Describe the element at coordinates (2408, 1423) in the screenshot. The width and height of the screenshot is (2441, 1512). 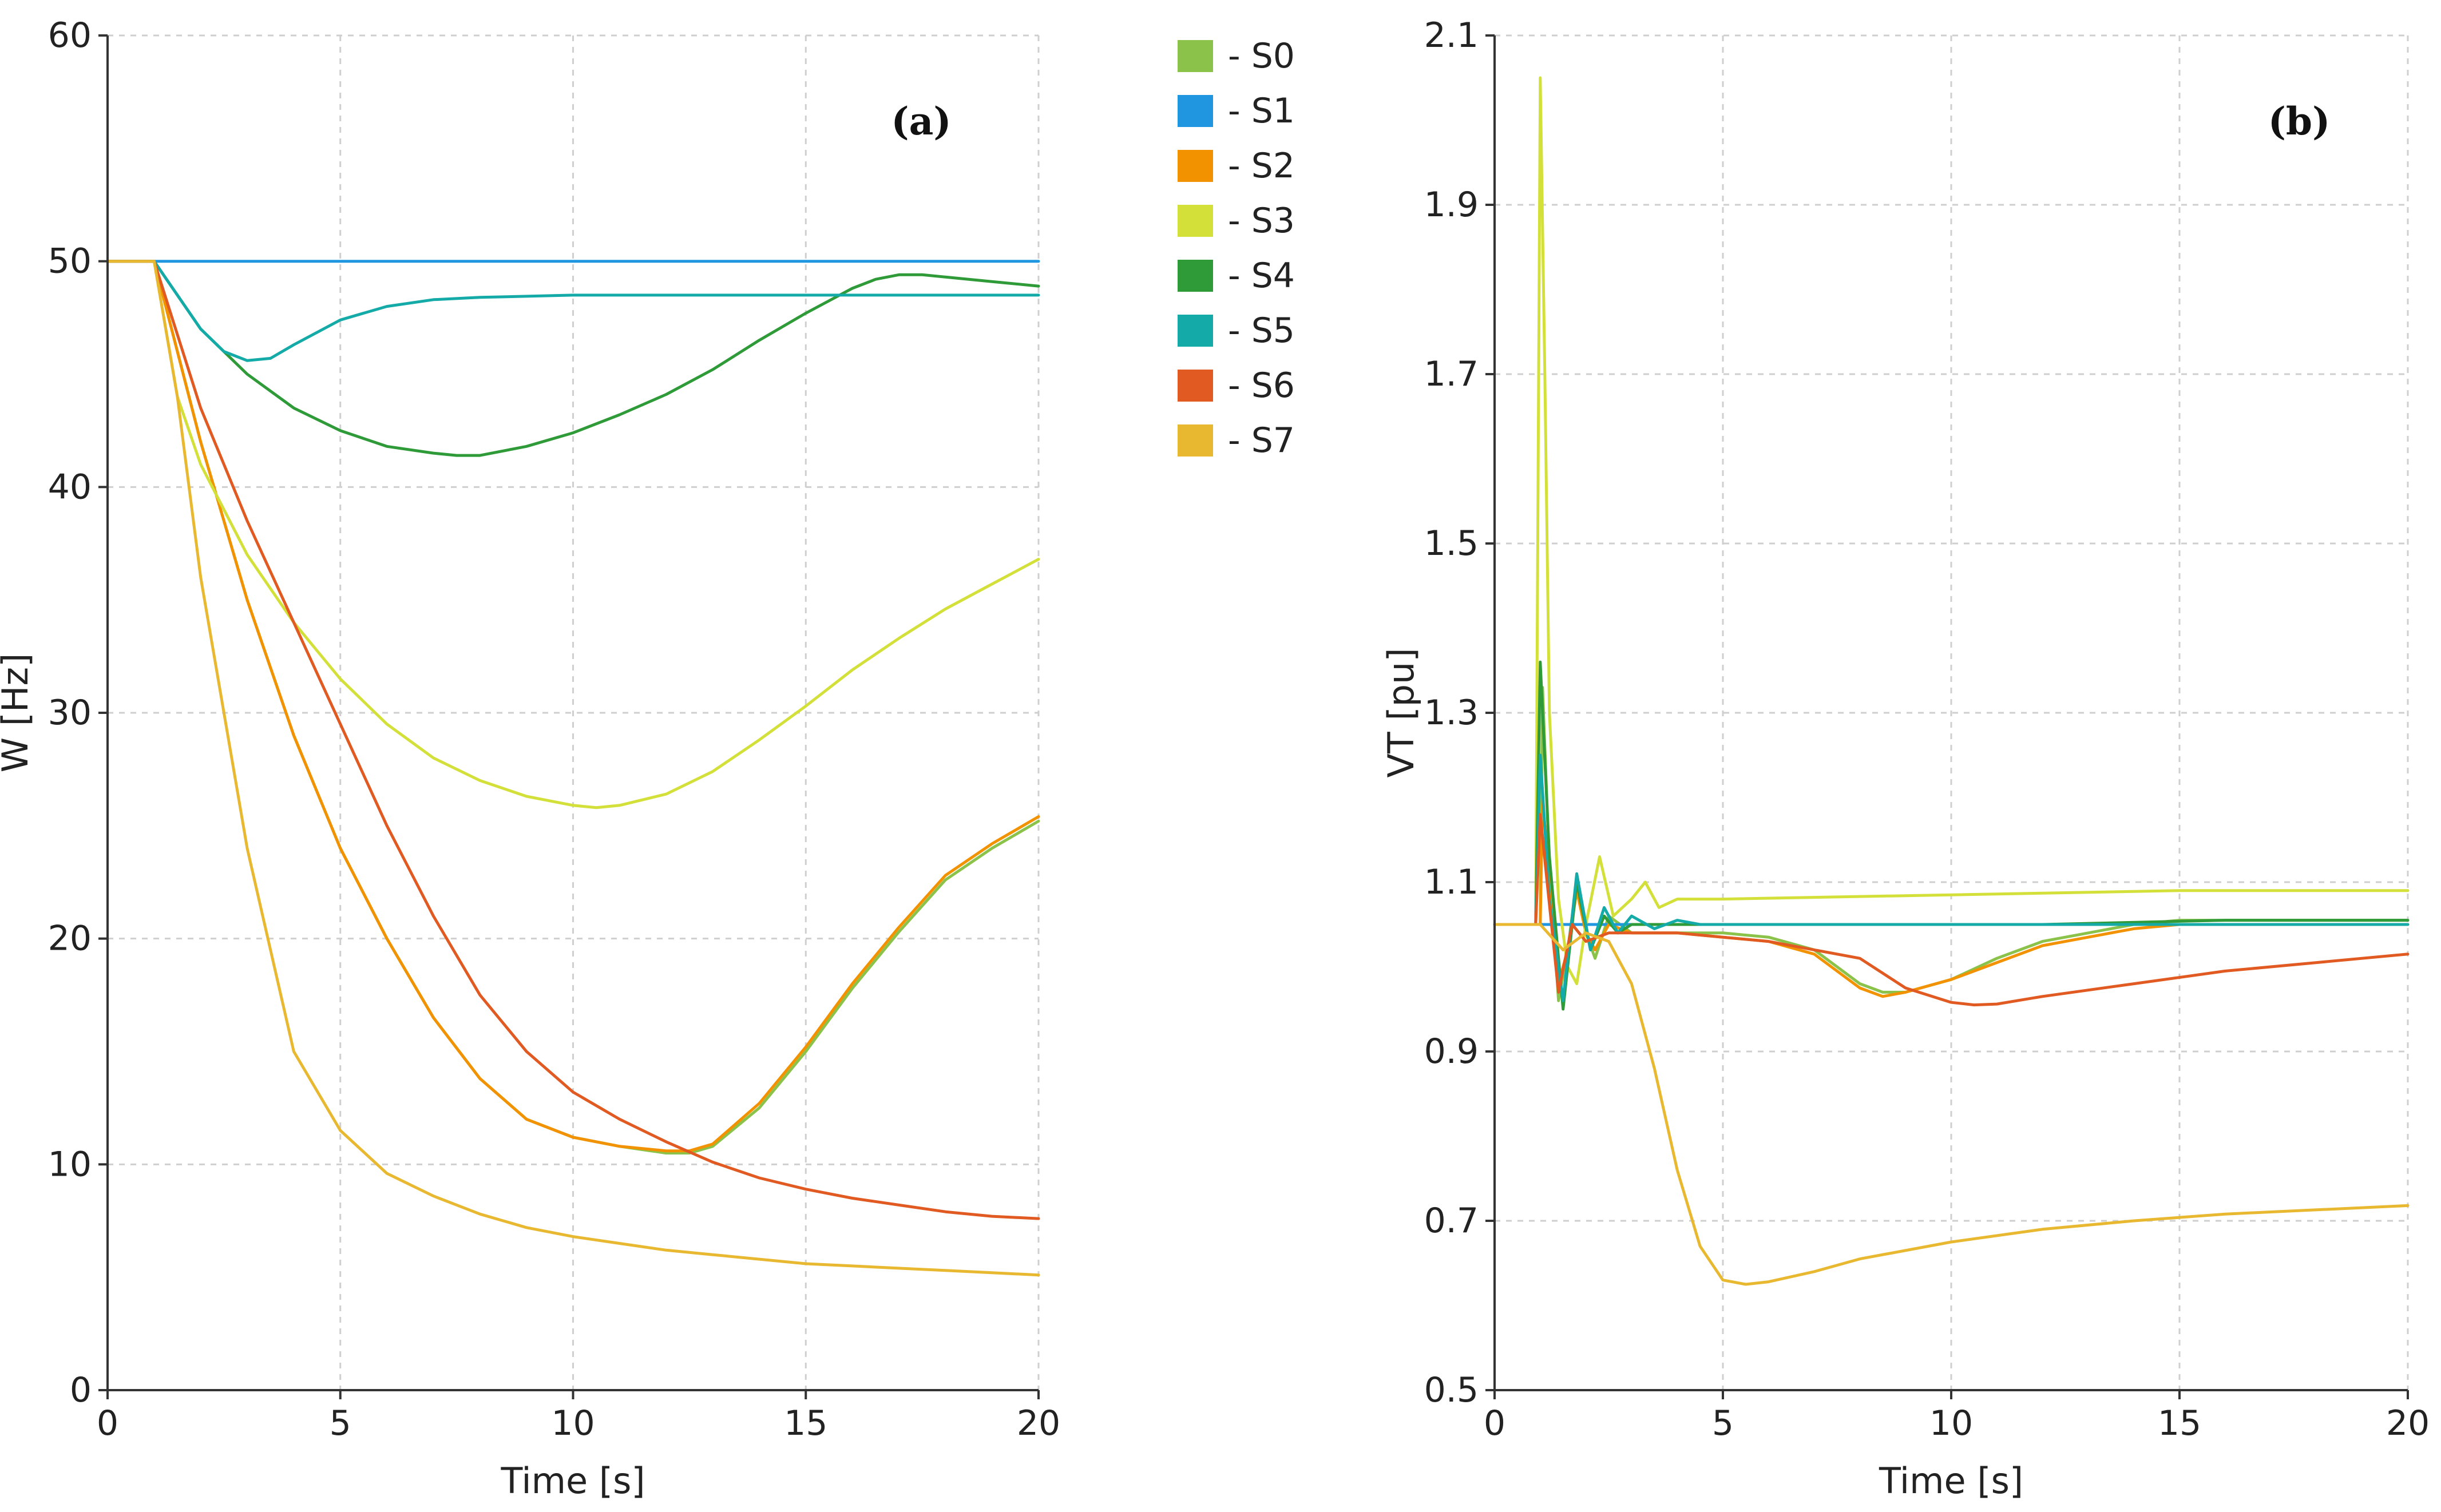
I see `x-tick-label-b-4: 20` at that location.